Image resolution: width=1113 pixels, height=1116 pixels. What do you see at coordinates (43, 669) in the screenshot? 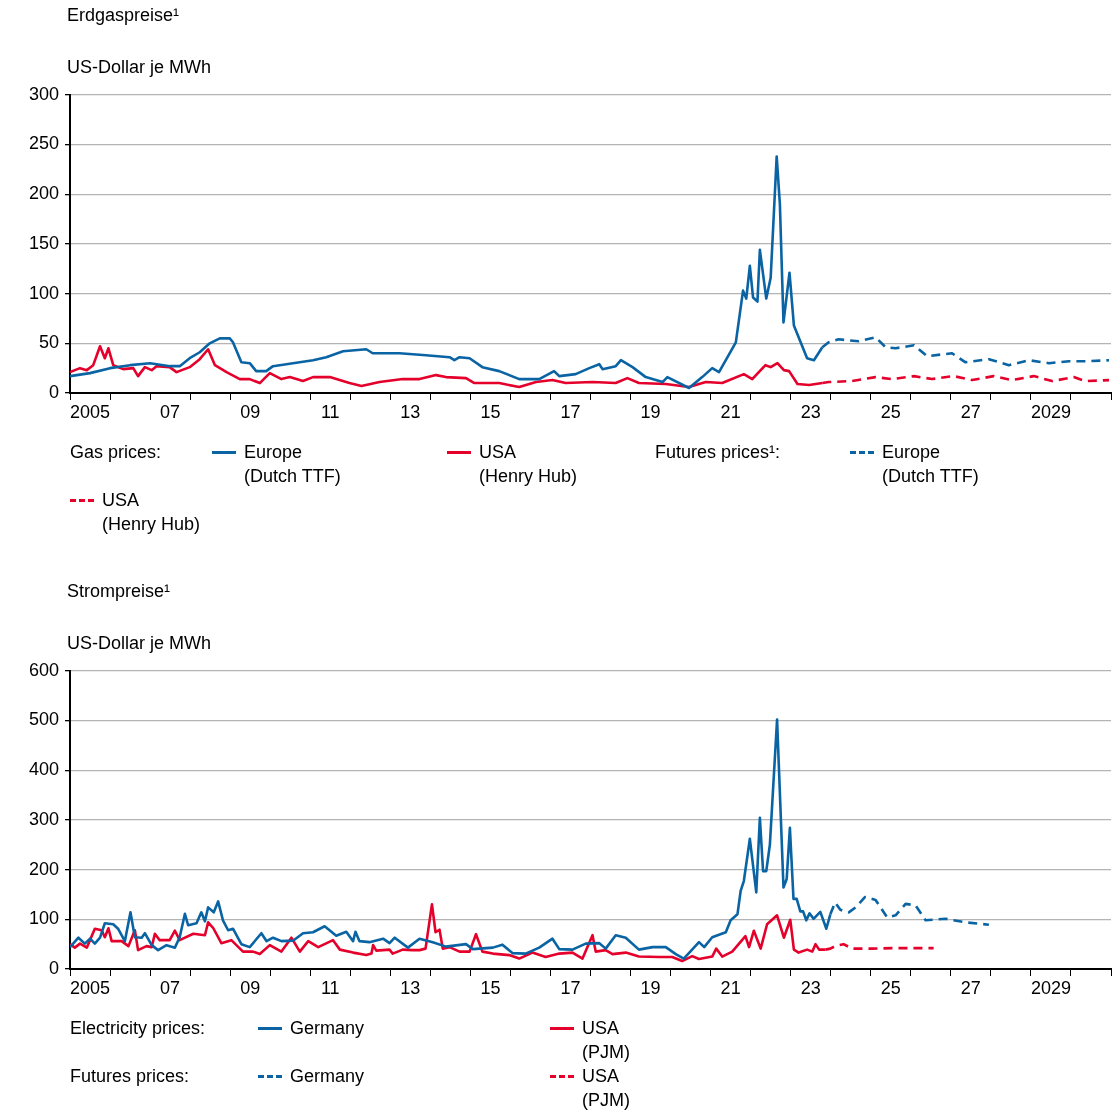
I see `y-tick-label: 600` at bounding box center [43, 669].